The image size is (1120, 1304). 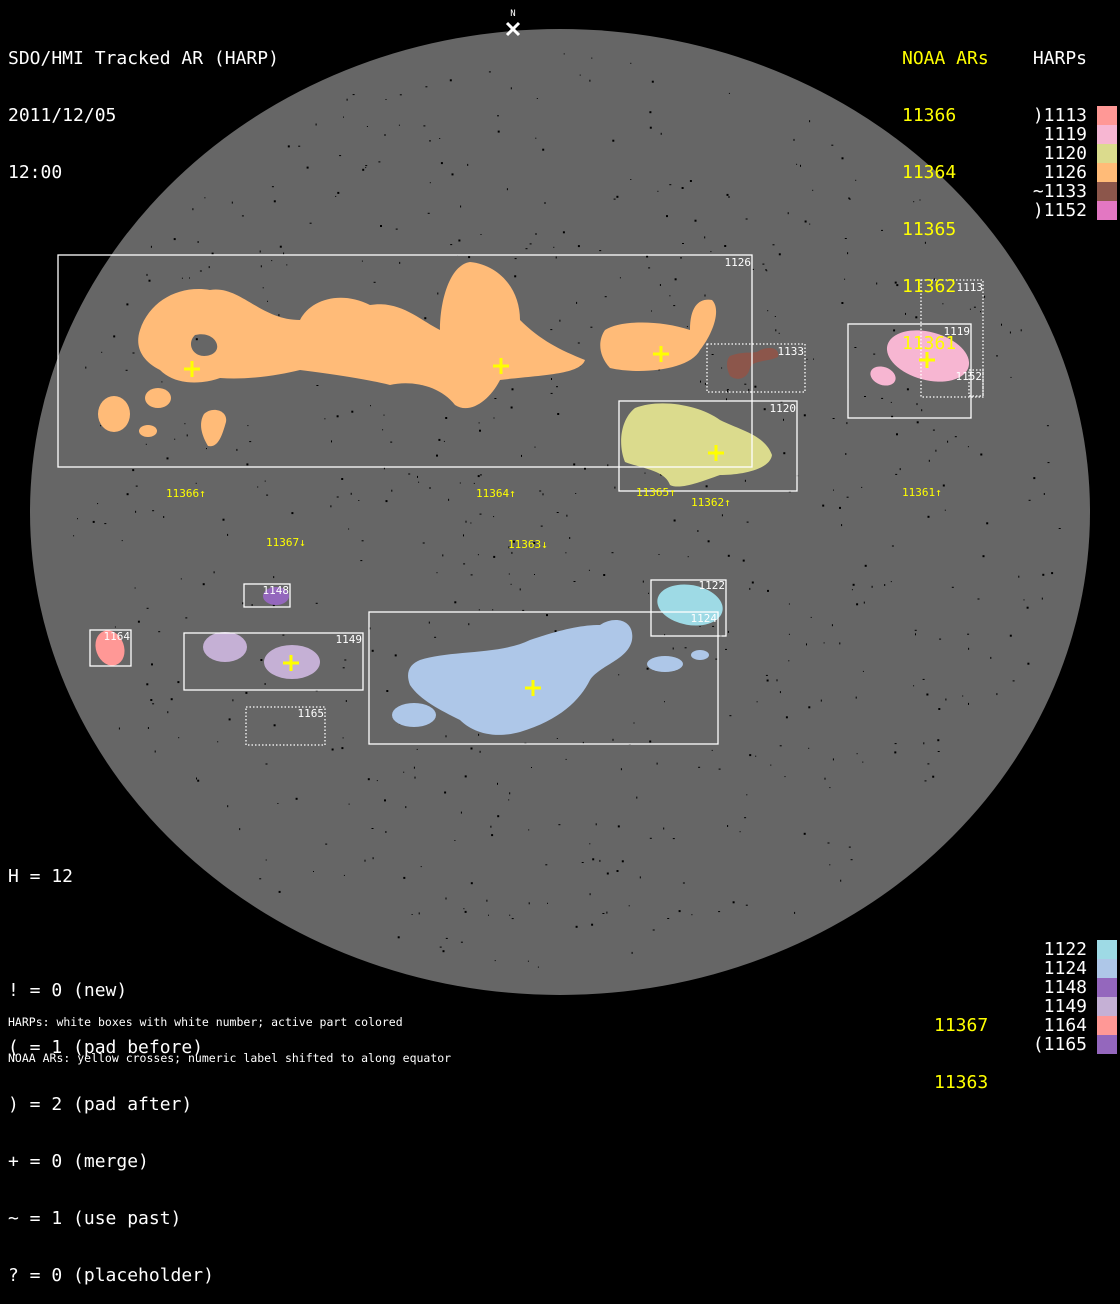 I want to click on harp-legend-item: 1148, so click(x=1017, y=987).